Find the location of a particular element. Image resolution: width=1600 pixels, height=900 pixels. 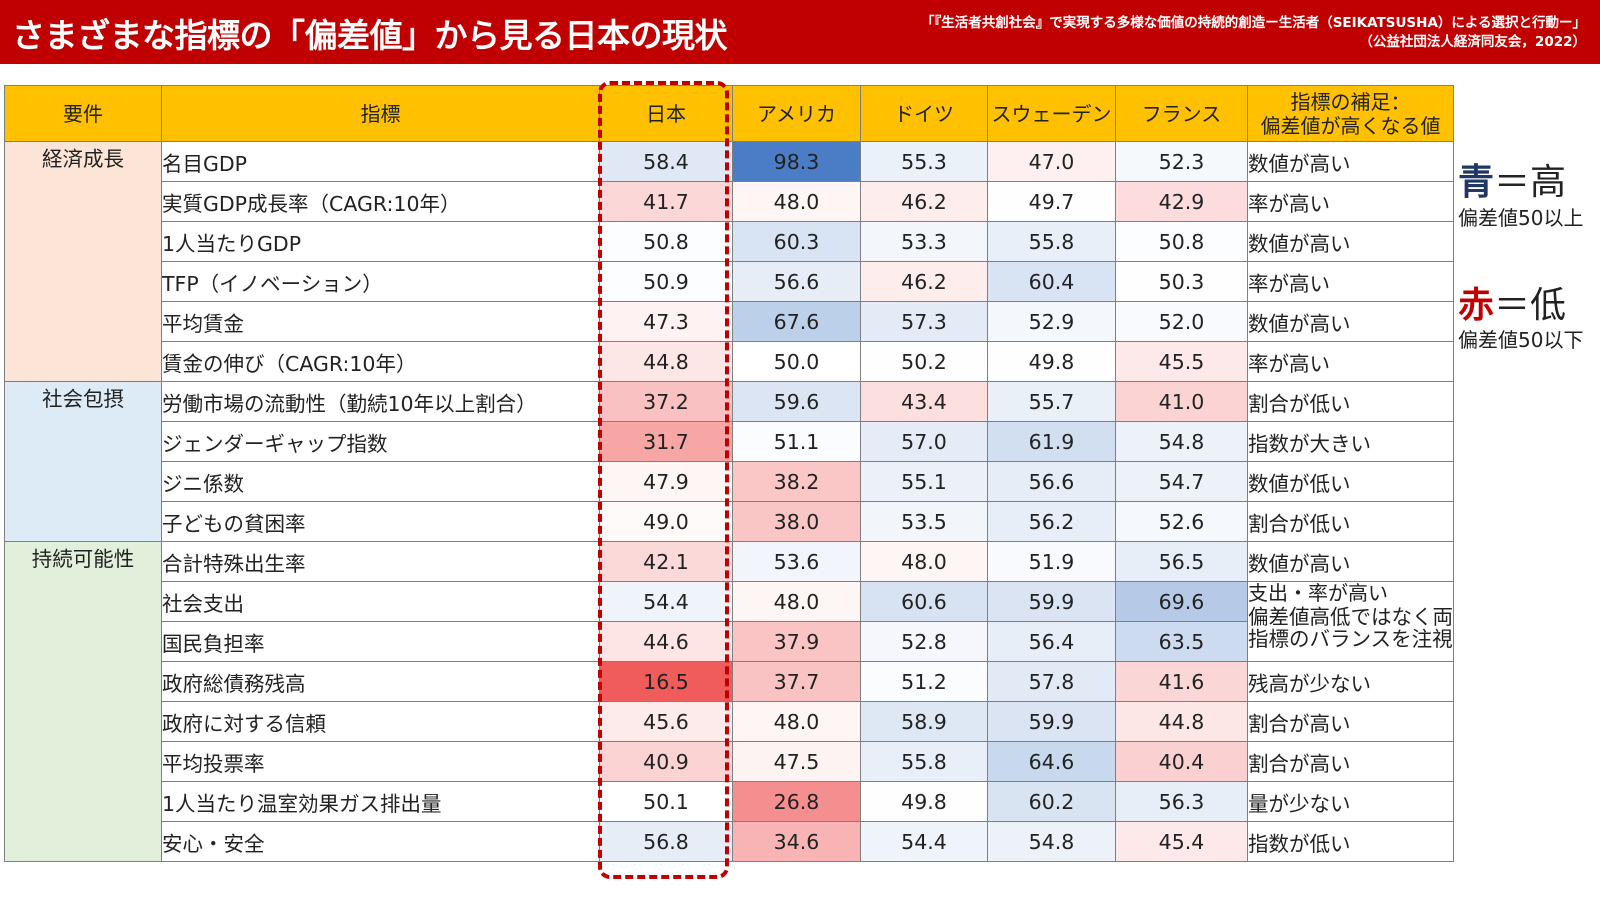

table-row: 国民負担率 44.6 37.9 52.8 56.4 63.5 is located at coordinates (729, 641).